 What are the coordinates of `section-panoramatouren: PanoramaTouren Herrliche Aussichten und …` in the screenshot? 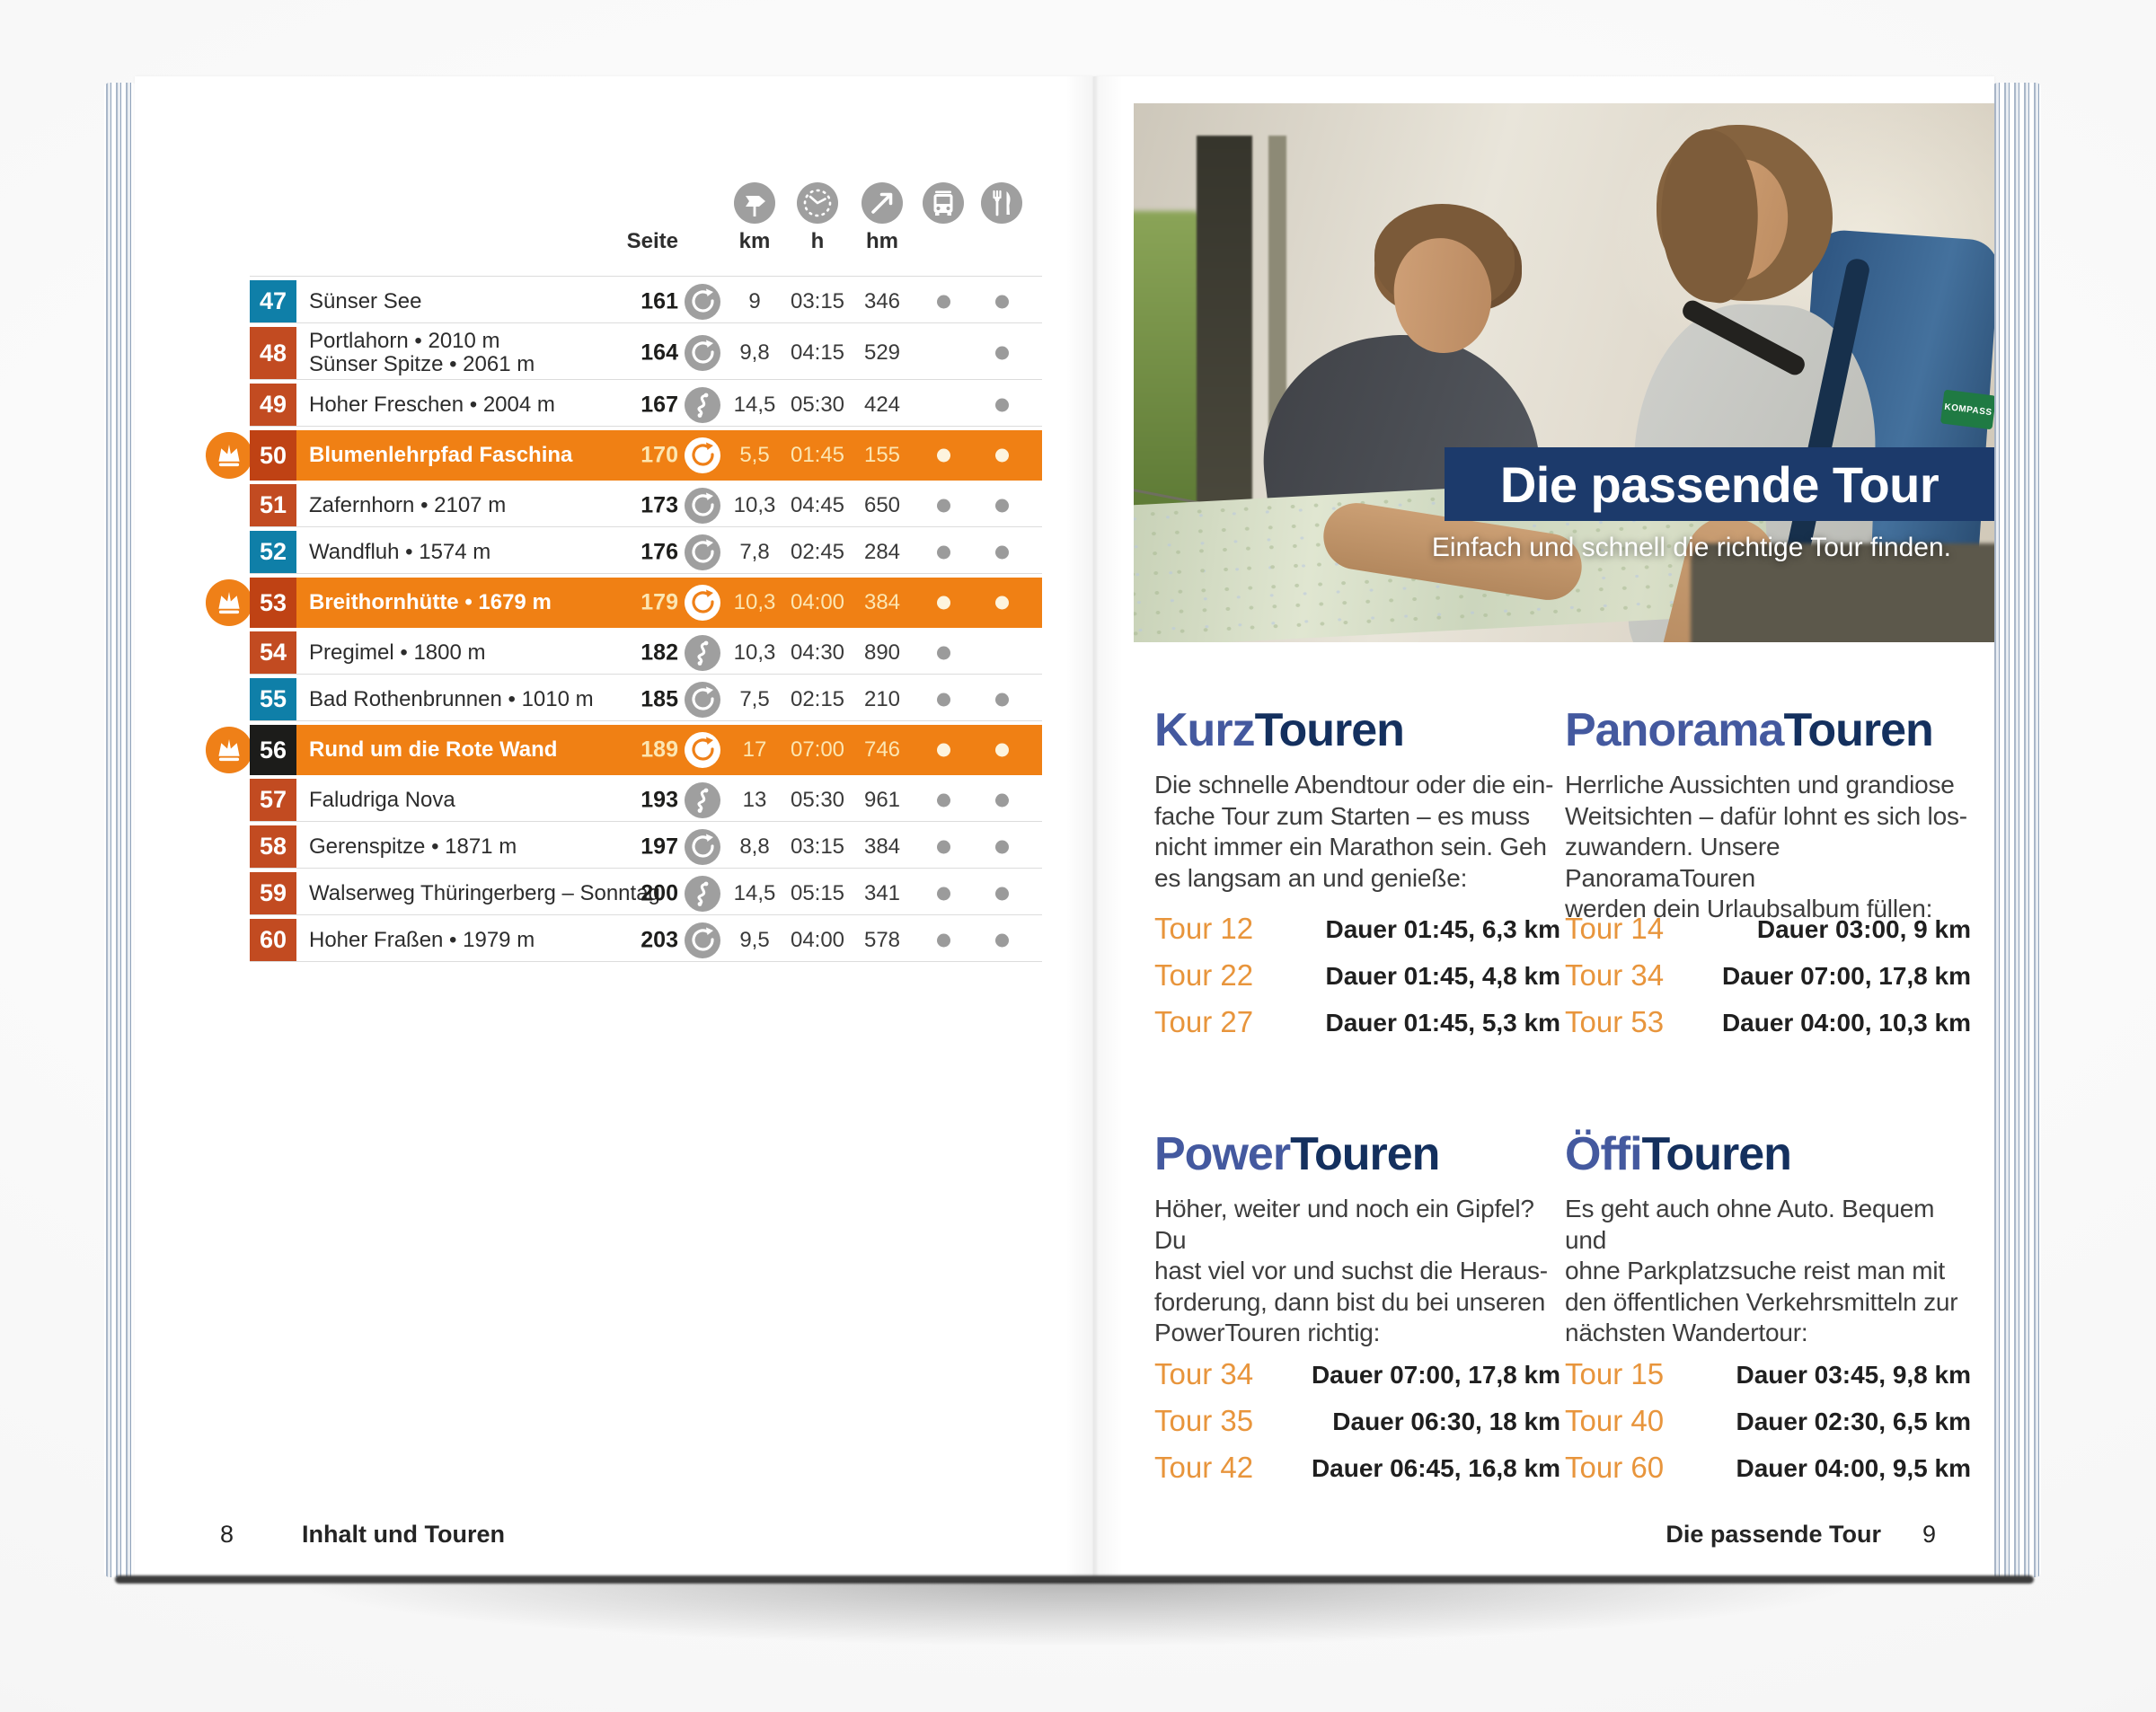 It's located at (1768, 871).